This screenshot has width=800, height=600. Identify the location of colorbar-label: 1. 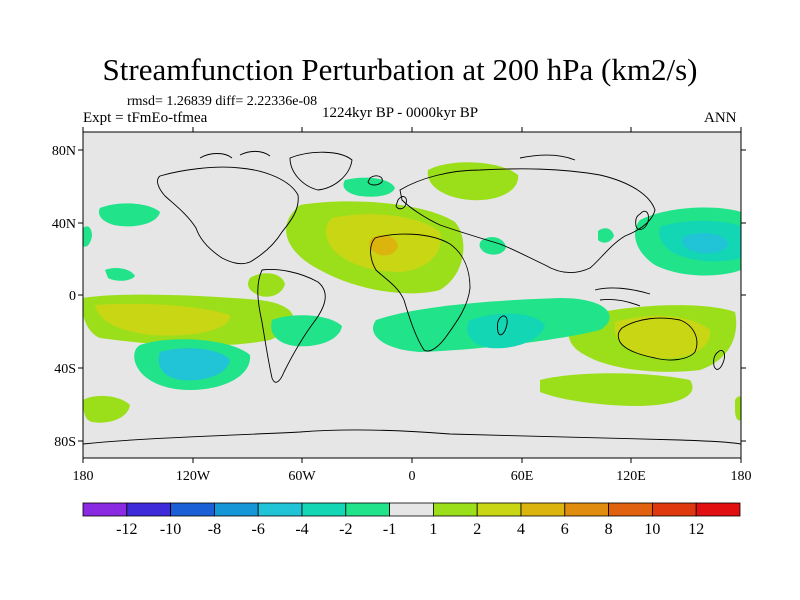
(433, 529).